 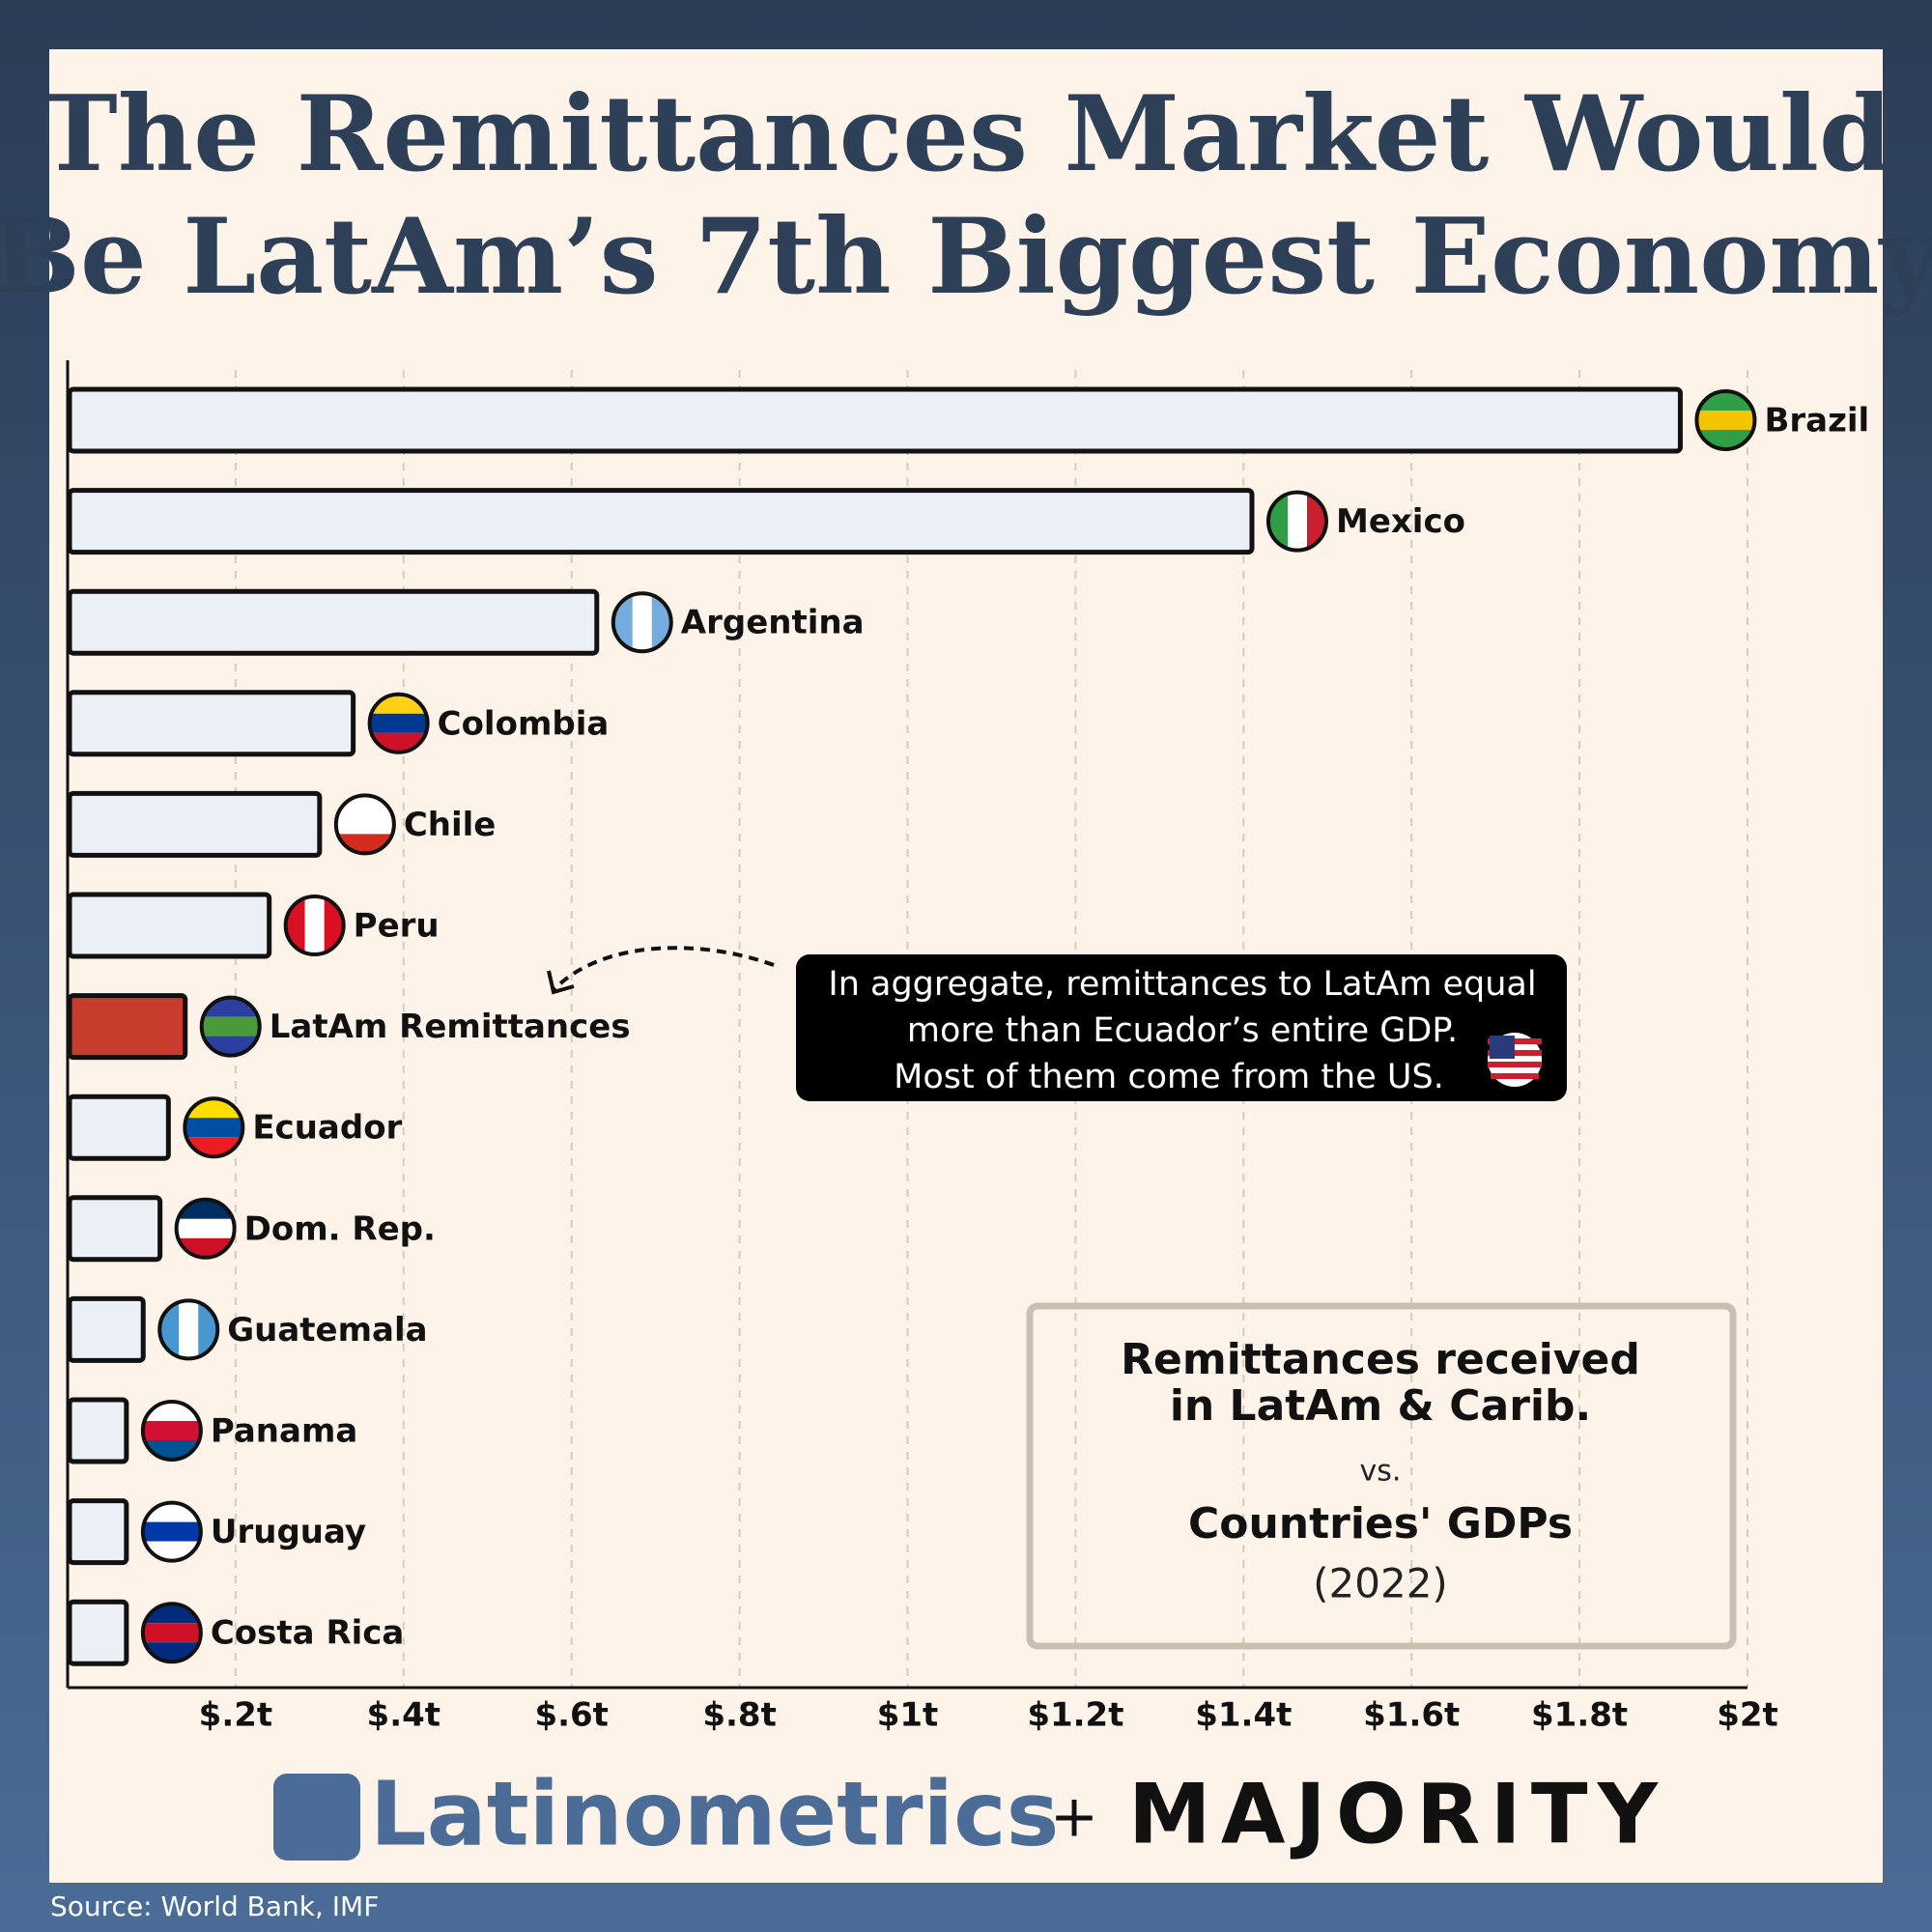 I want to click on brand: Latinometrics, so click(x=714, y=1813).